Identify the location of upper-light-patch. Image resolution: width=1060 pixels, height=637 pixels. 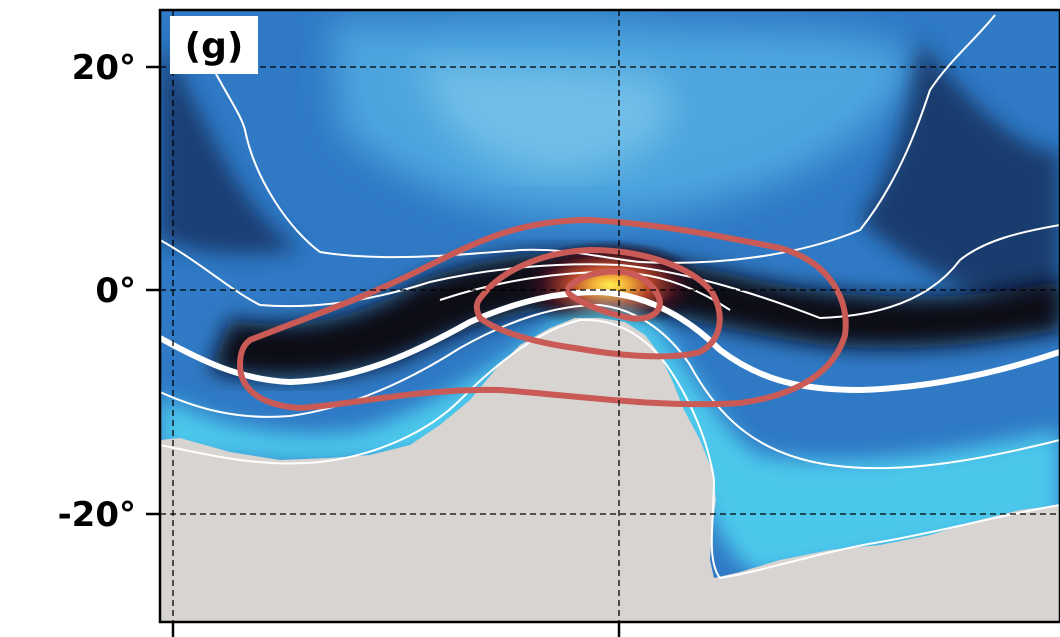
(546, 117).